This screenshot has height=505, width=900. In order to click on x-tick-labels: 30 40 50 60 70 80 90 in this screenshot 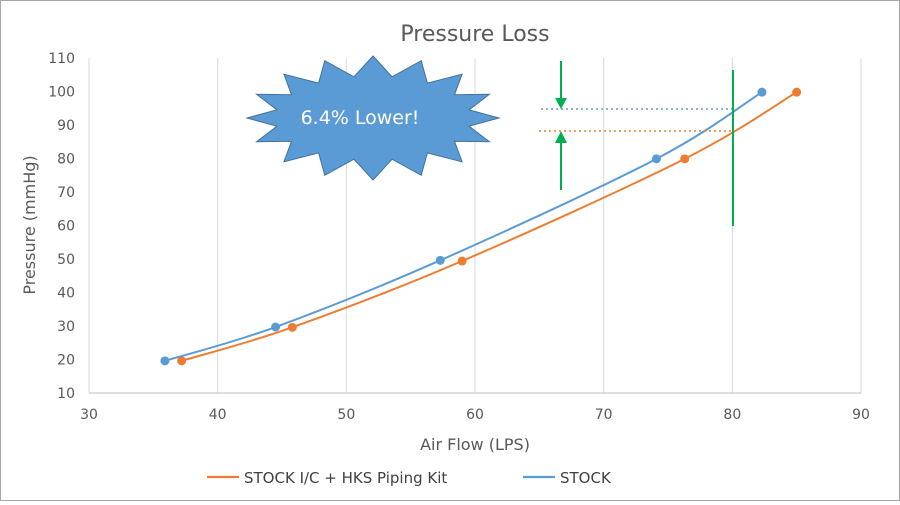, I will do `click(475, 415)`.